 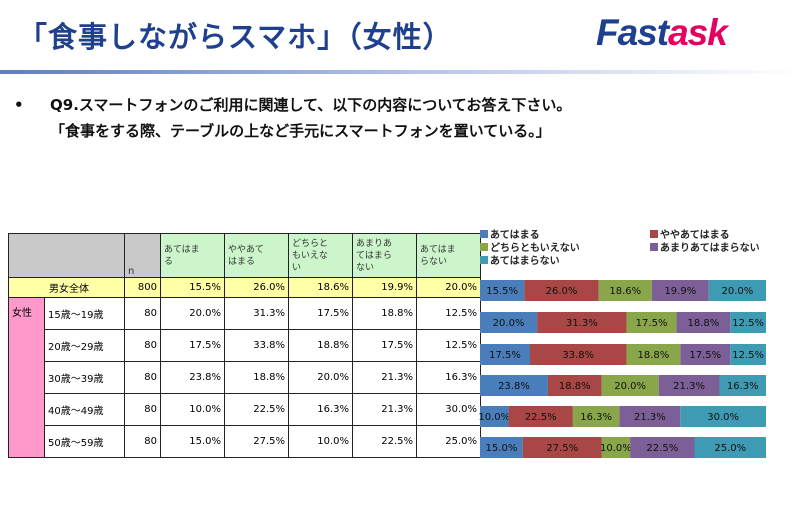 What do you see at coordinates (192, 441) in the screenshot?
I see `percent-cell: 15.0%` at bounding box center [192, 441].